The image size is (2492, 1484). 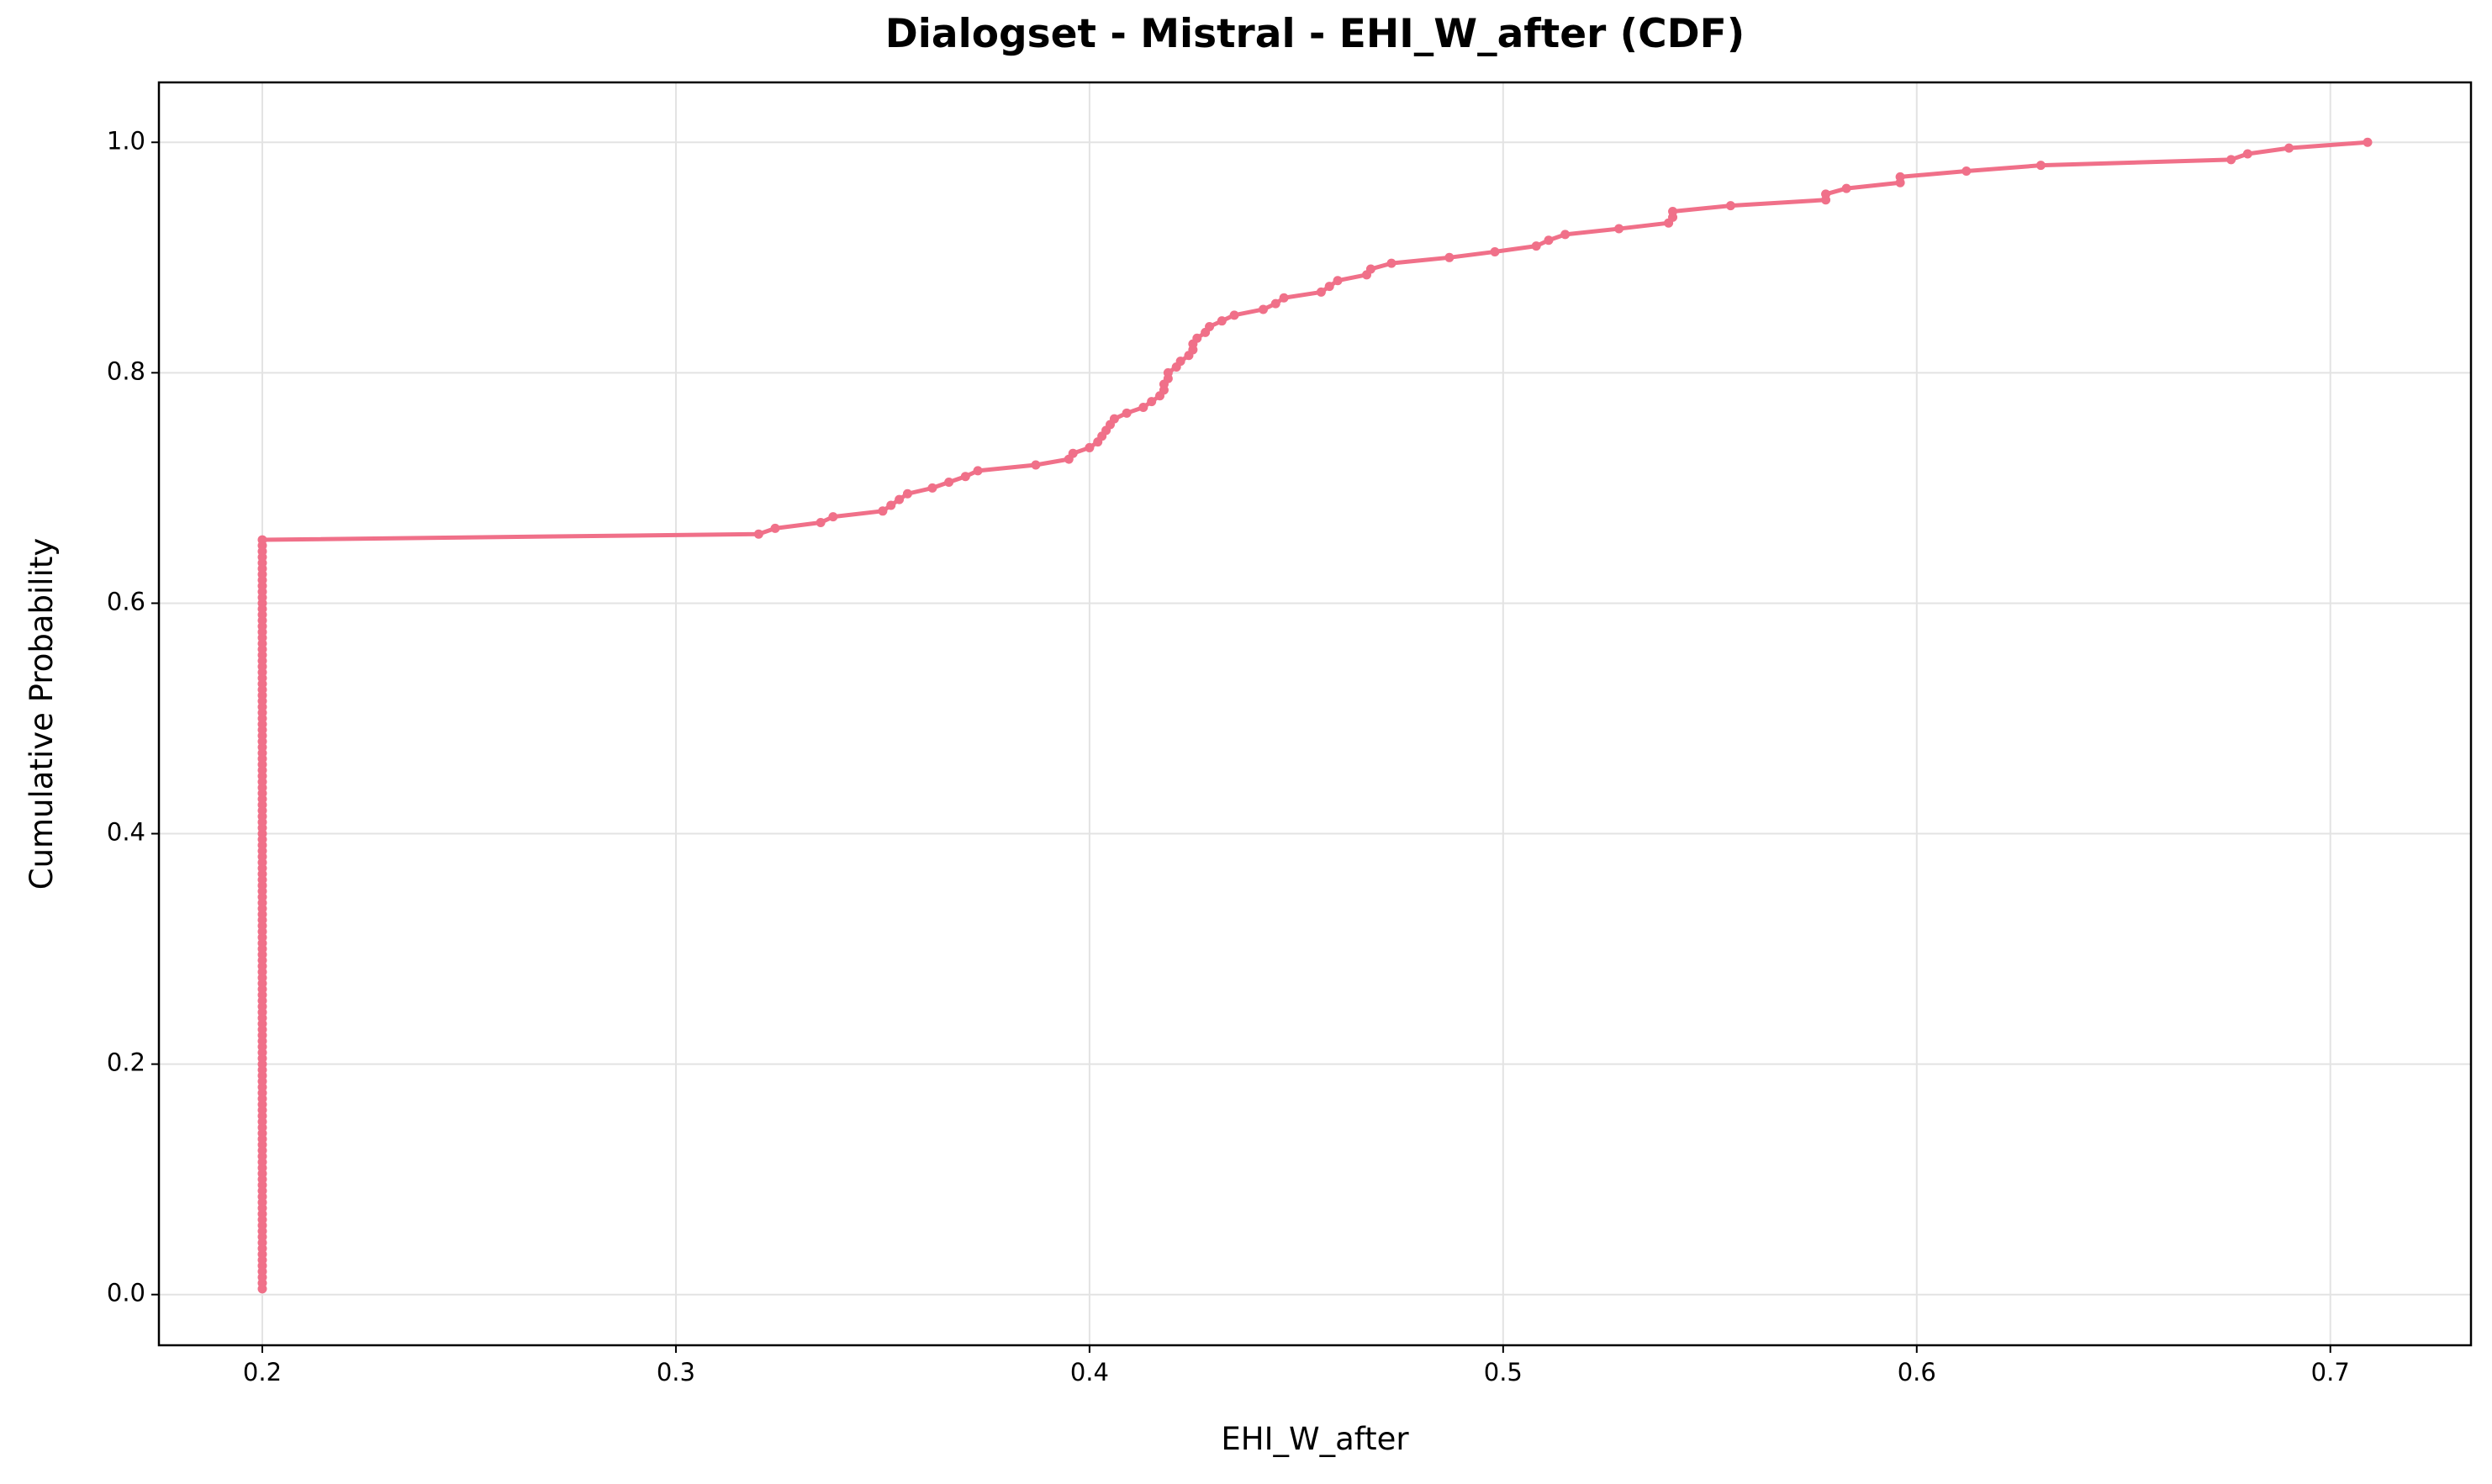 I want to click on x-tick-label: 0.7, so click(x=2330, y=1372).